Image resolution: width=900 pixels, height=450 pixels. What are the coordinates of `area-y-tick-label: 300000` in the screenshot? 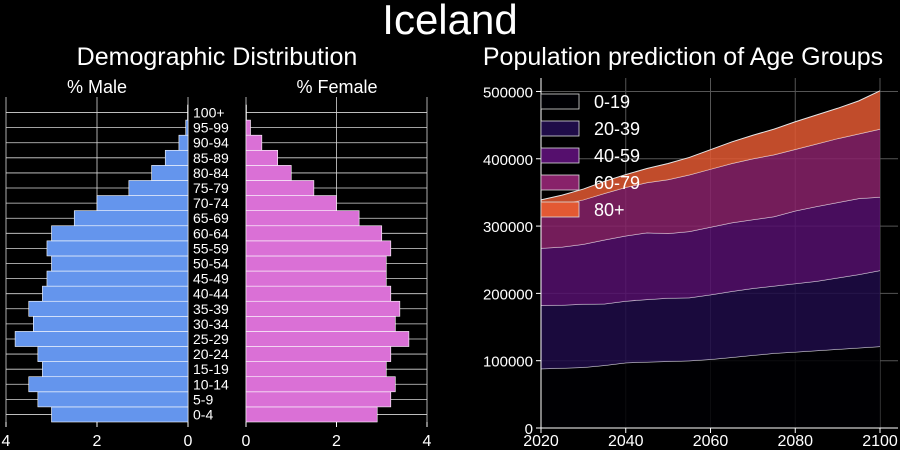 It's located at (508, 227).